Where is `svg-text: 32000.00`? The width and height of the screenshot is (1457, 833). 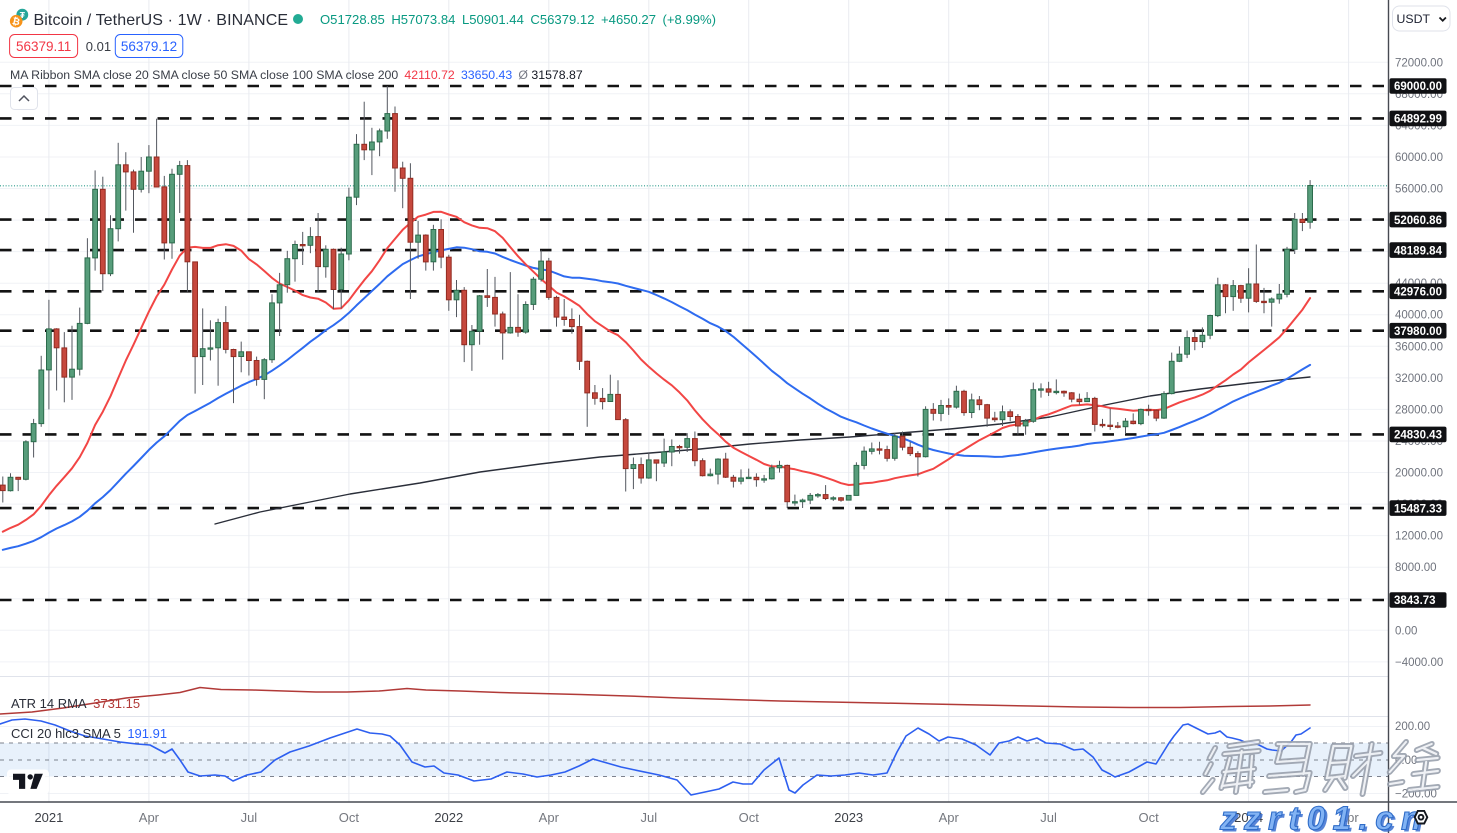
svg-text: 32000.00 is located at coordinates (1419, 379).